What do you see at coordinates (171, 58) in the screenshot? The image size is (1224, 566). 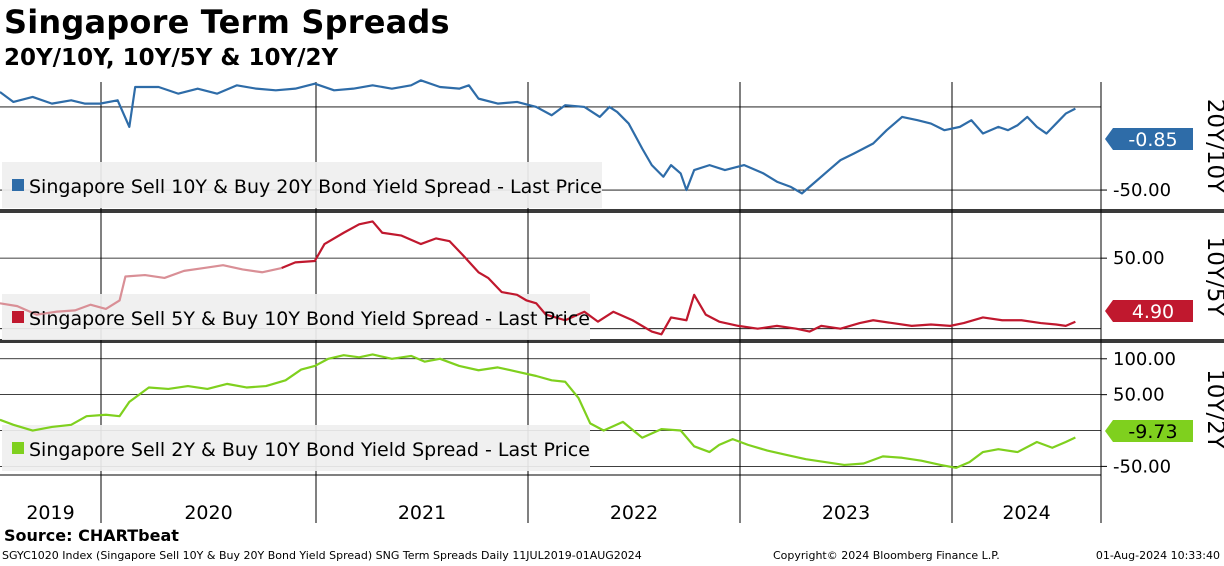 I see `chart-subtitle: 20Y/10Y, 10Y/5Y & 10Y/2Y` at bounding box center [171, 58].